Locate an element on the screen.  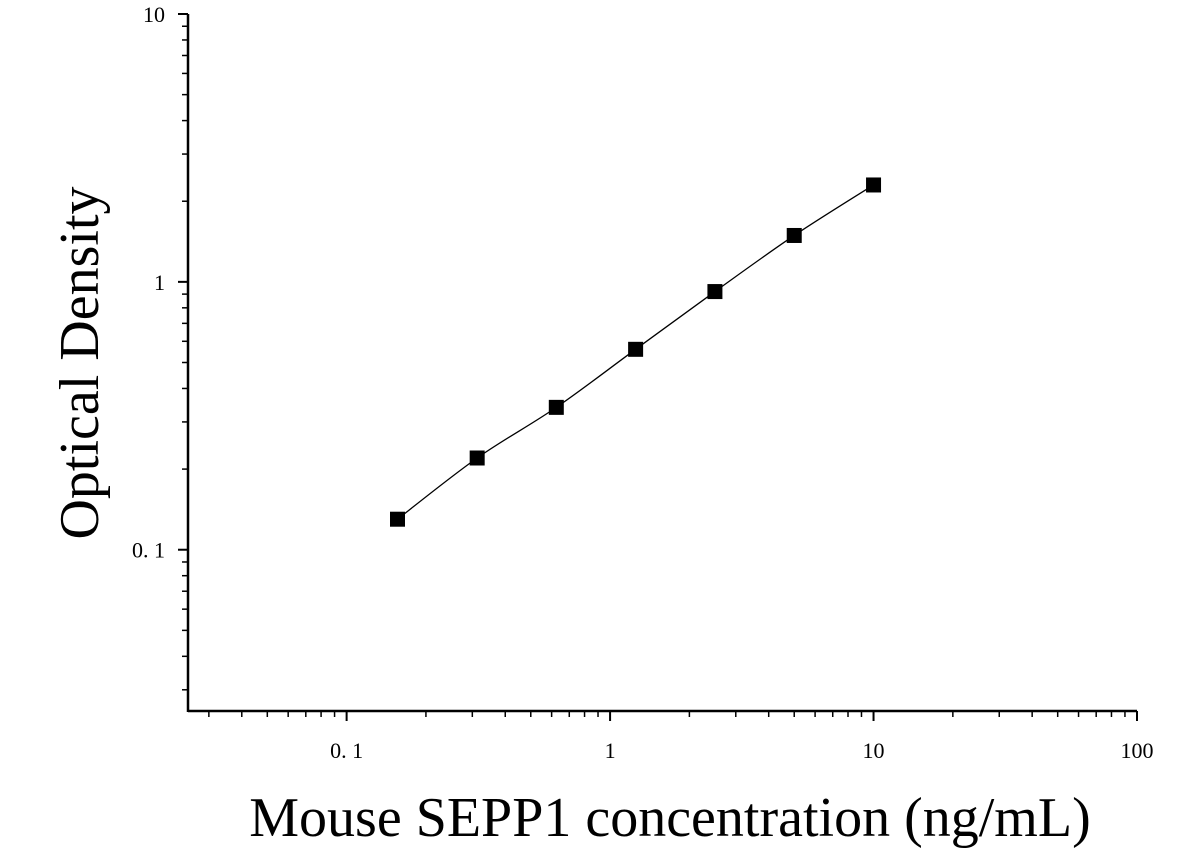
x-tick-label: 1 is located at coordinates (610, 750).